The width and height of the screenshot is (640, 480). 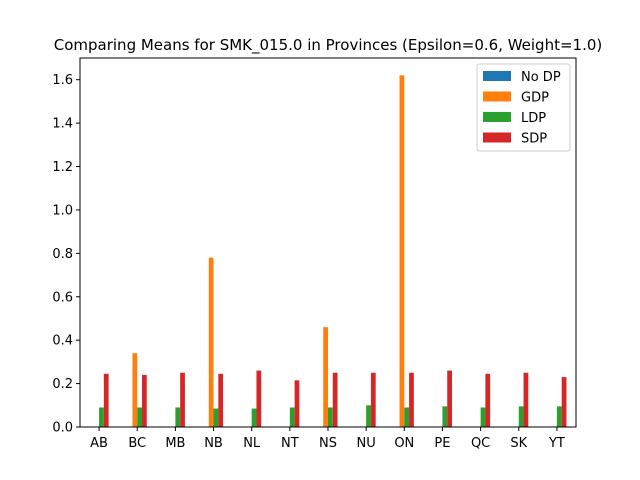 I want to click on bar-ldp-pe, so click(x=445, y=416).